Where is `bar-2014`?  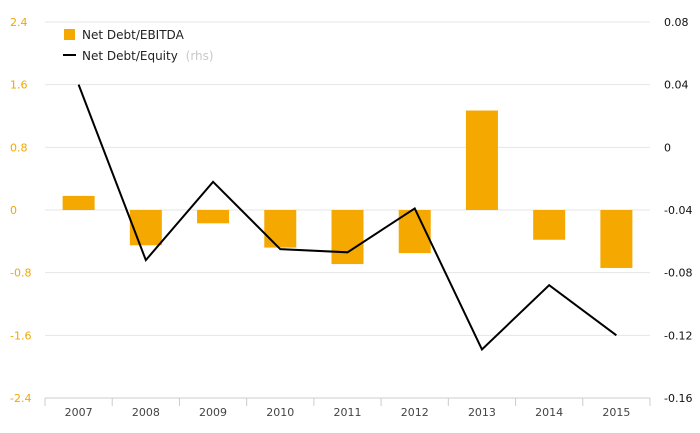
bar-2014 is located at coordinates (549, 225).